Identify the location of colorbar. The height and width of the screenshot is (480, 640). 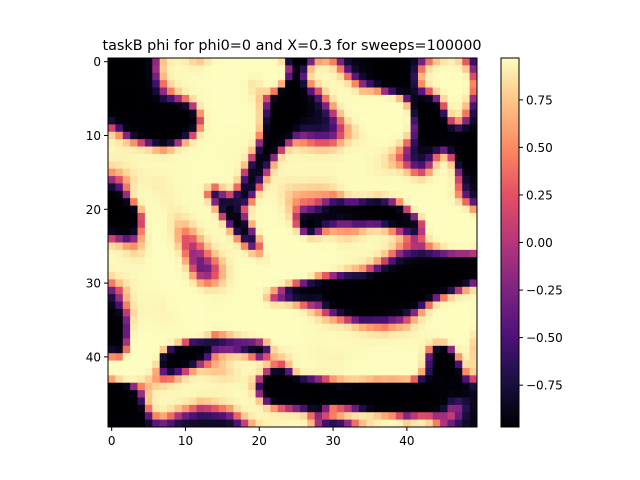
(510, 242).